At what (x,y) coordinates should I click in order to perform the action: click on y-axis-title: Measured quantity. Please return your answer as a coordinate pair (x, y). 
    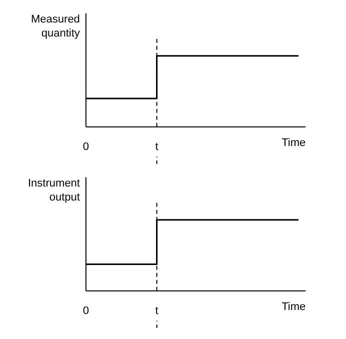
    Looking at the image, I should click on (55, 26).